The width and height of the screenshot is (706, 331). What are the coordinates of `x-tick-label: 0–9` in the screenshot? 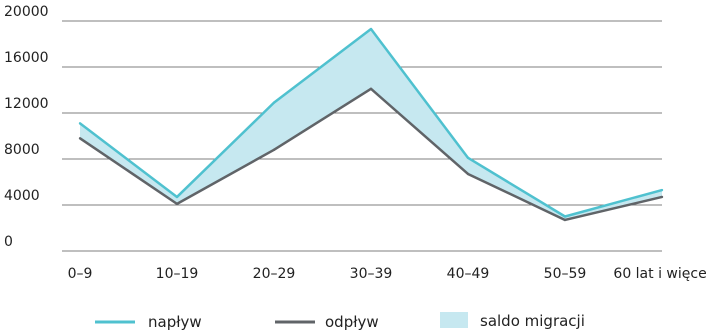 It's located at (80, 274).